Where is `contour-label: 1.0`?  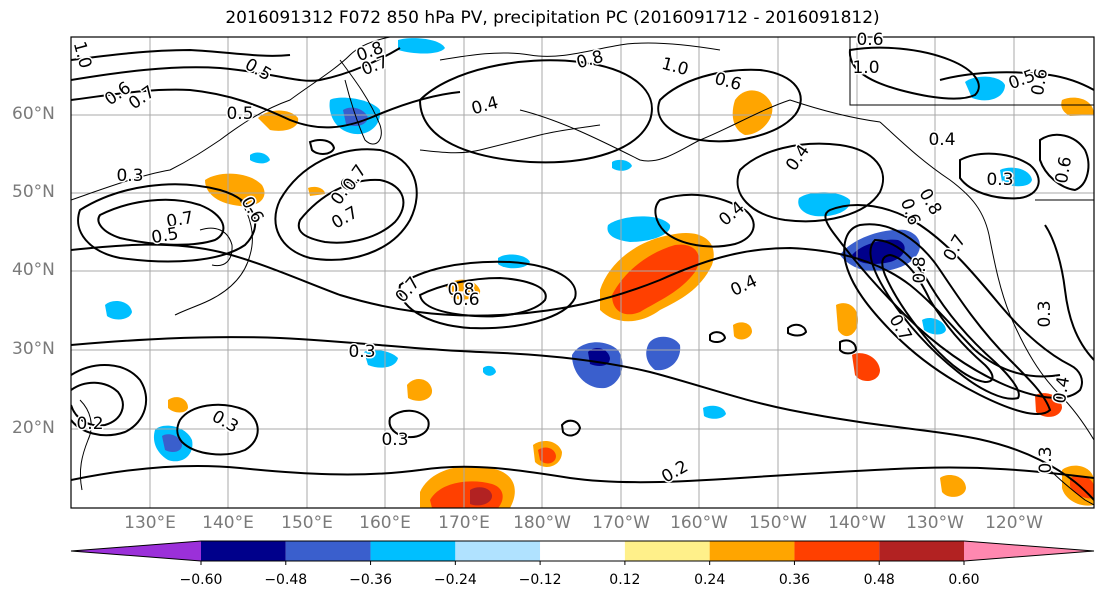
contour-label: 1.0 is located at coordinates (865, 68).